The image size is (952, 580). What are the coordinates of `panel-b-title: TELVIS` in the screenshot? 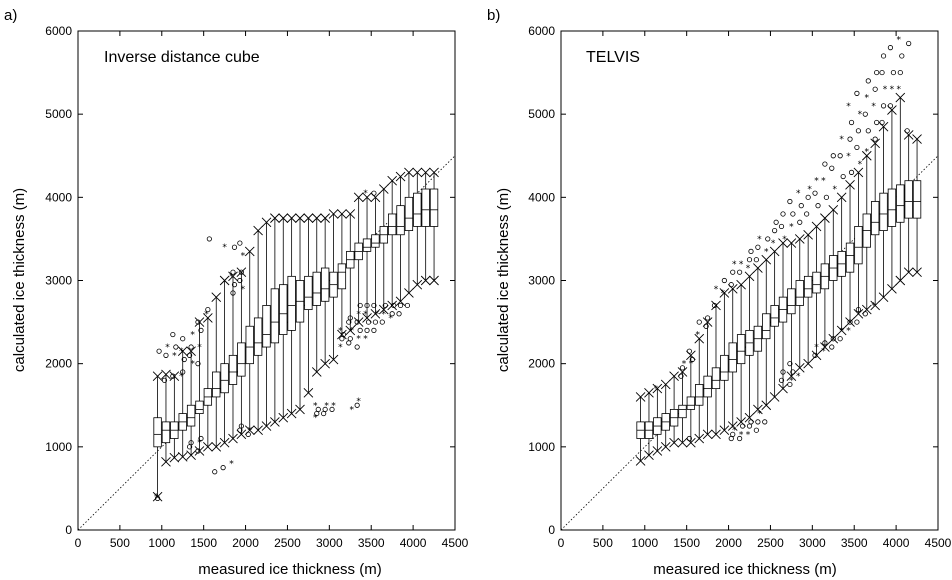 It's located at (613, 57).